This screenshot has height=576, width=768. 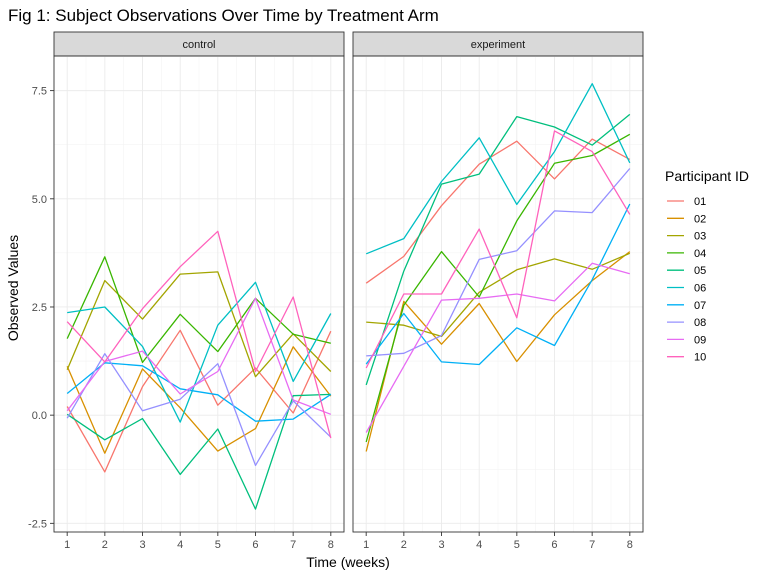 What do you see at coordinates (686, 306) in the screenshot?
I see `legend-item-07: 07` at bounding box center [686, 306].